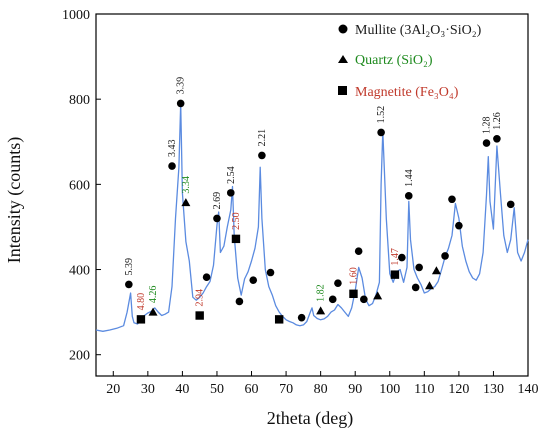  Describe the element at coordinates (458, 389) in the screenshot. I see `x-tick-label: 120` at that location.